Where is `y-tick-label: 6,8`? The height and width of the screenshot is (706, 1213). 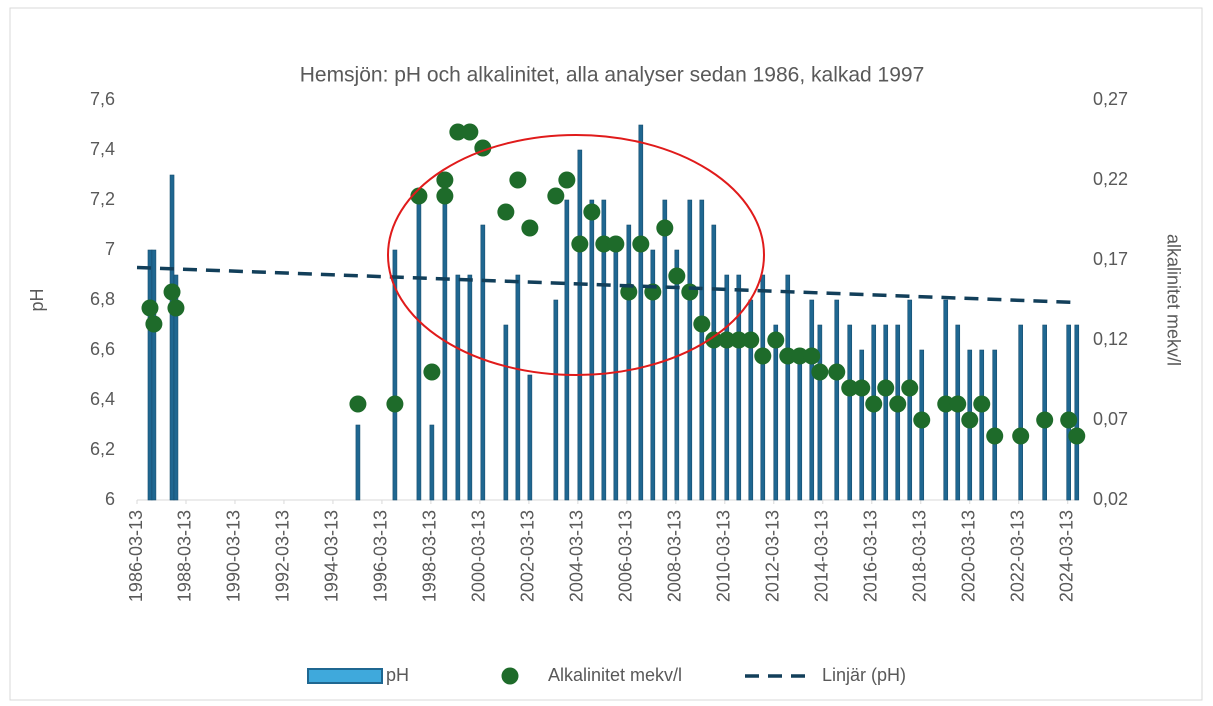
y-tick-label: 6,8 is located at coordinates (102, 299).